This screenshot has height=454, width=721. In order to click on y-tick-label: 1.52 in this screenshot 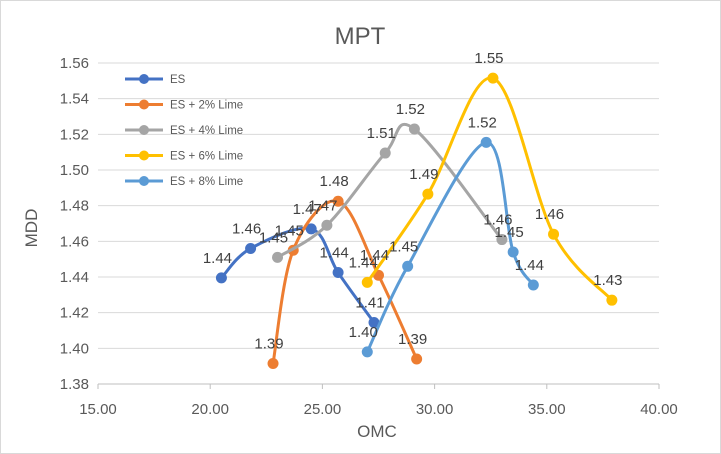, I will do `click(74, 134)`.